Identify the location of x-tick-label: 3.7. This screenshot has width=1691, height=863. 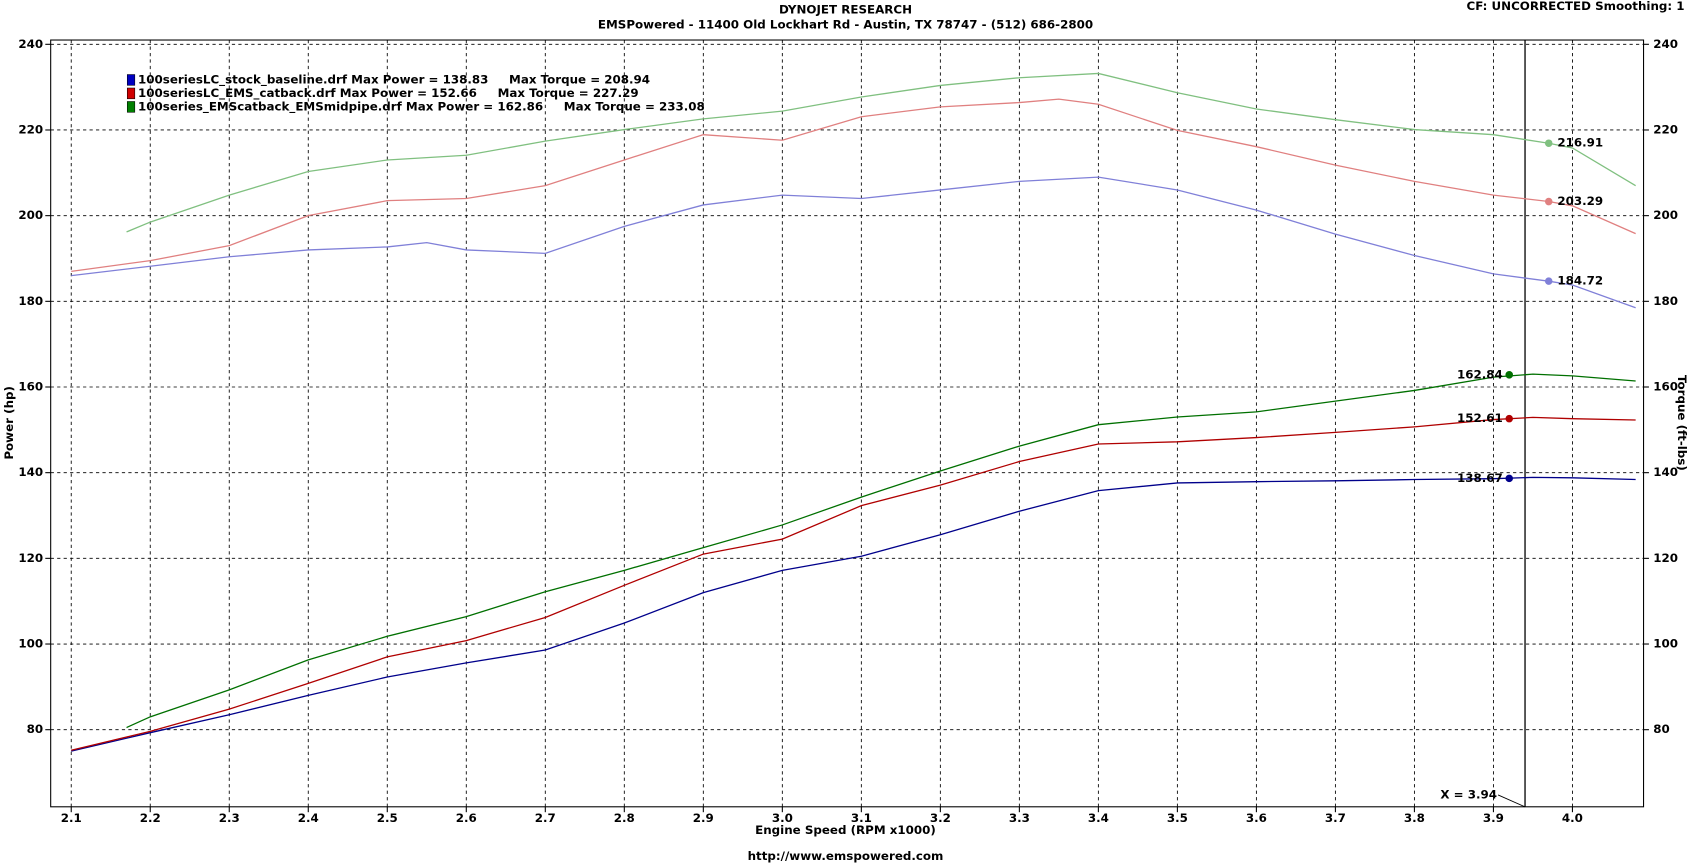
(1335, 818).